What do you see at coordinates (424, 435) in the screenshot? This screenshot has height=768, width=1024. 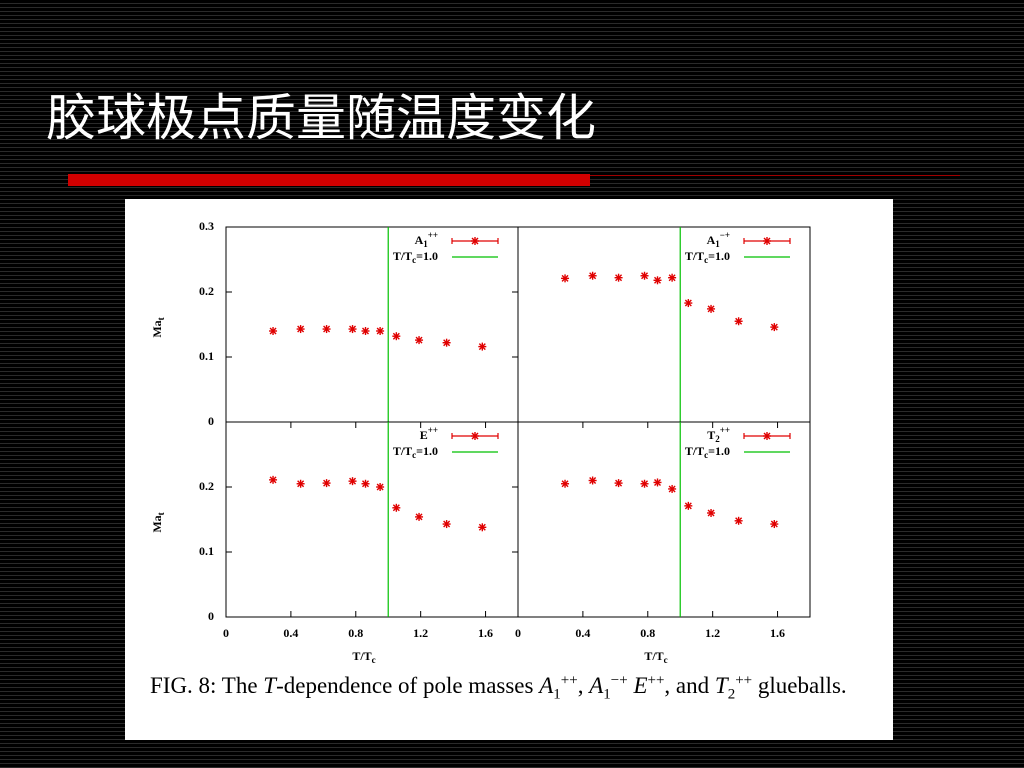 I see `legend-label-base: E` at bounding box center [424, 435].